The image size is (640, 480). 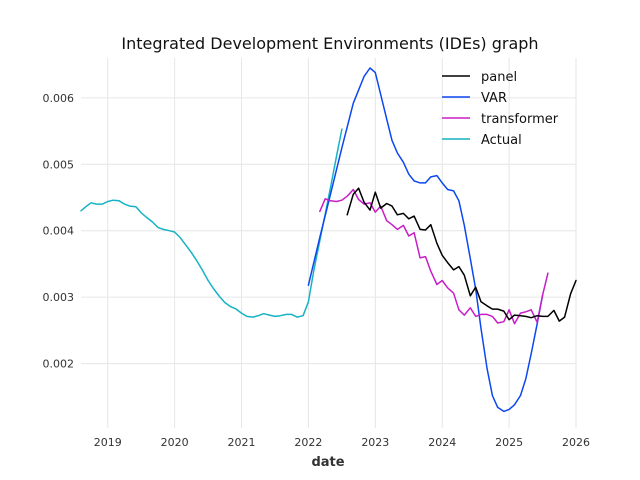 I want to click on series-line-transformer, so click(x=434, y=256).